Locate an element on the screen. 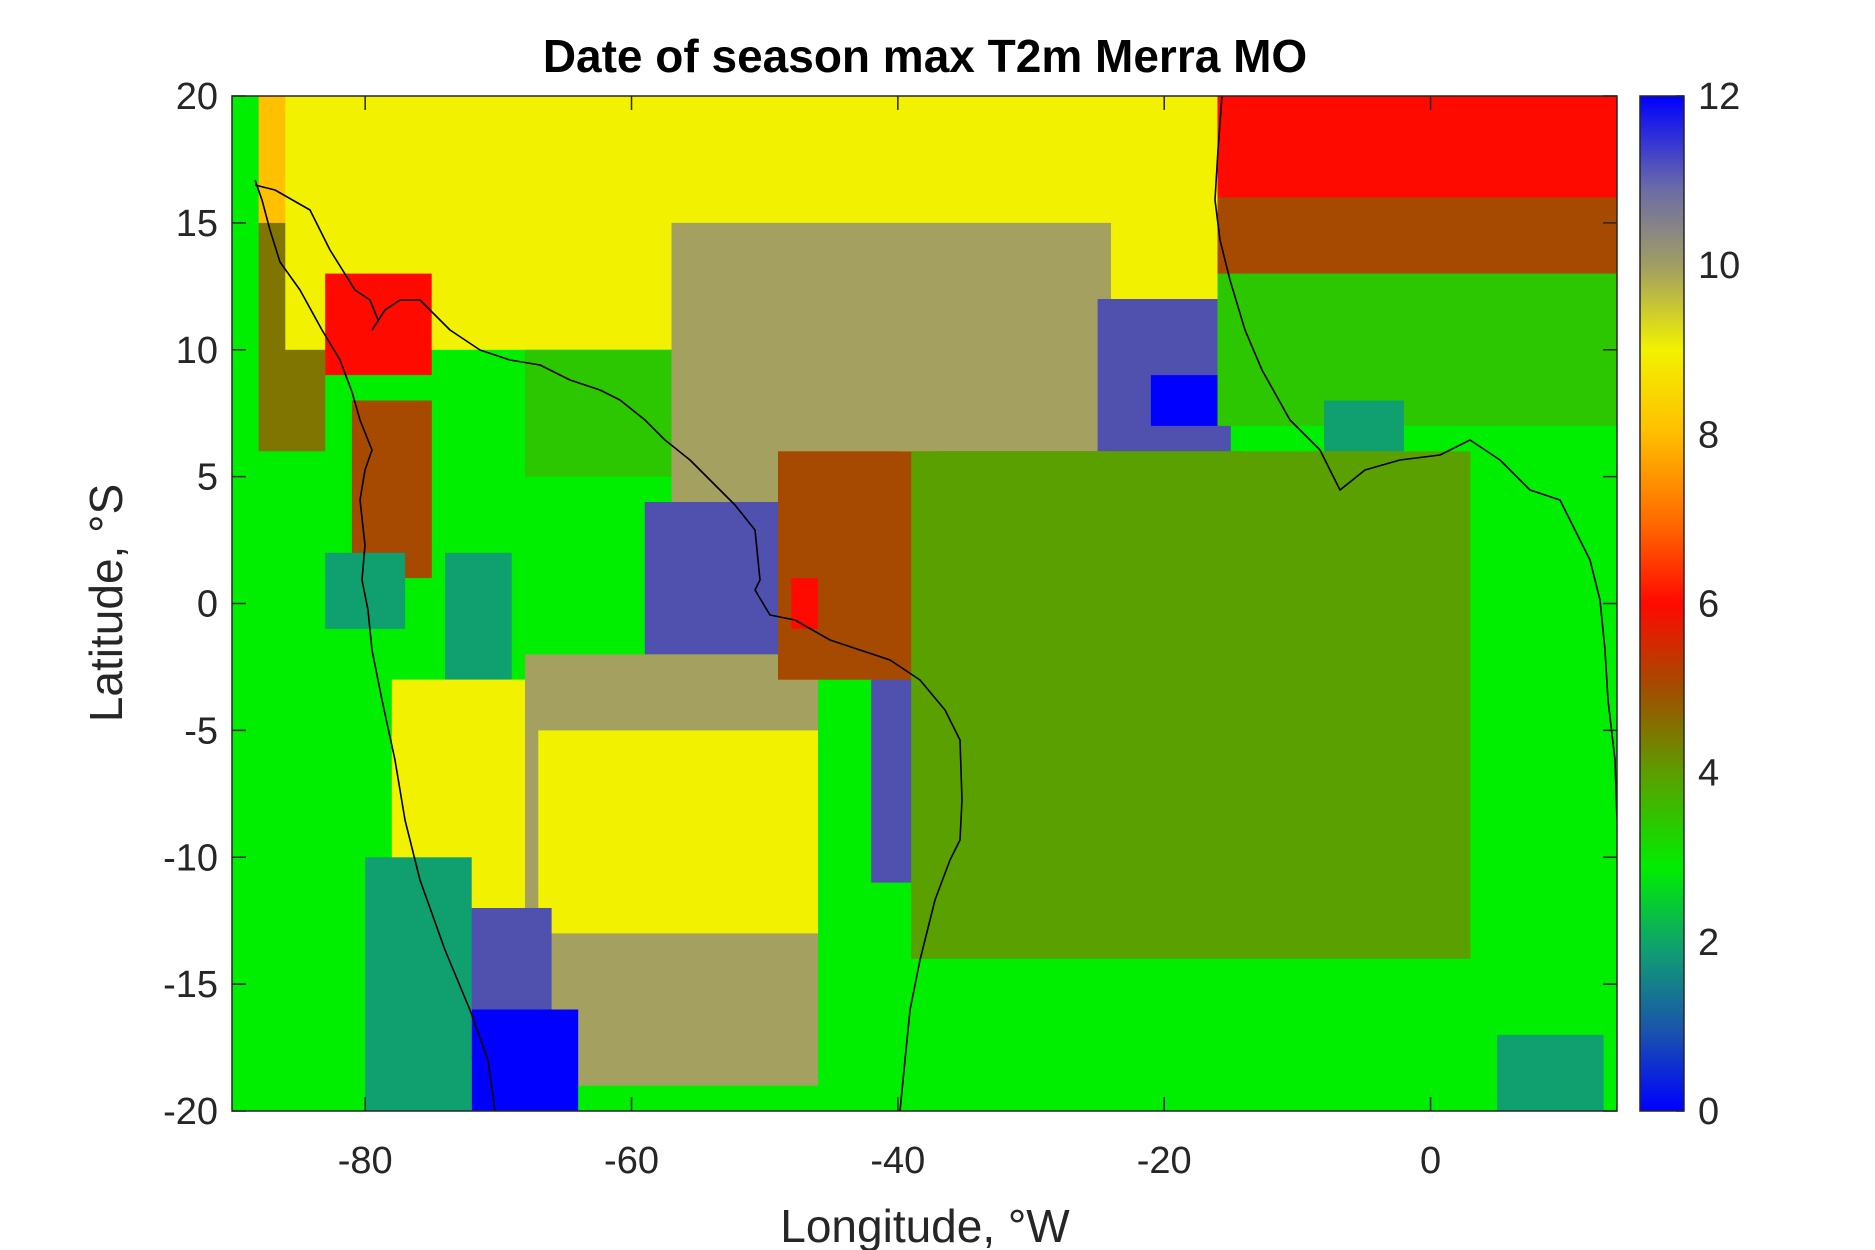 The width and height of the screenshot is (1875, 1250). y-tick-label-5: -5 is located at coordinates (201, 731).